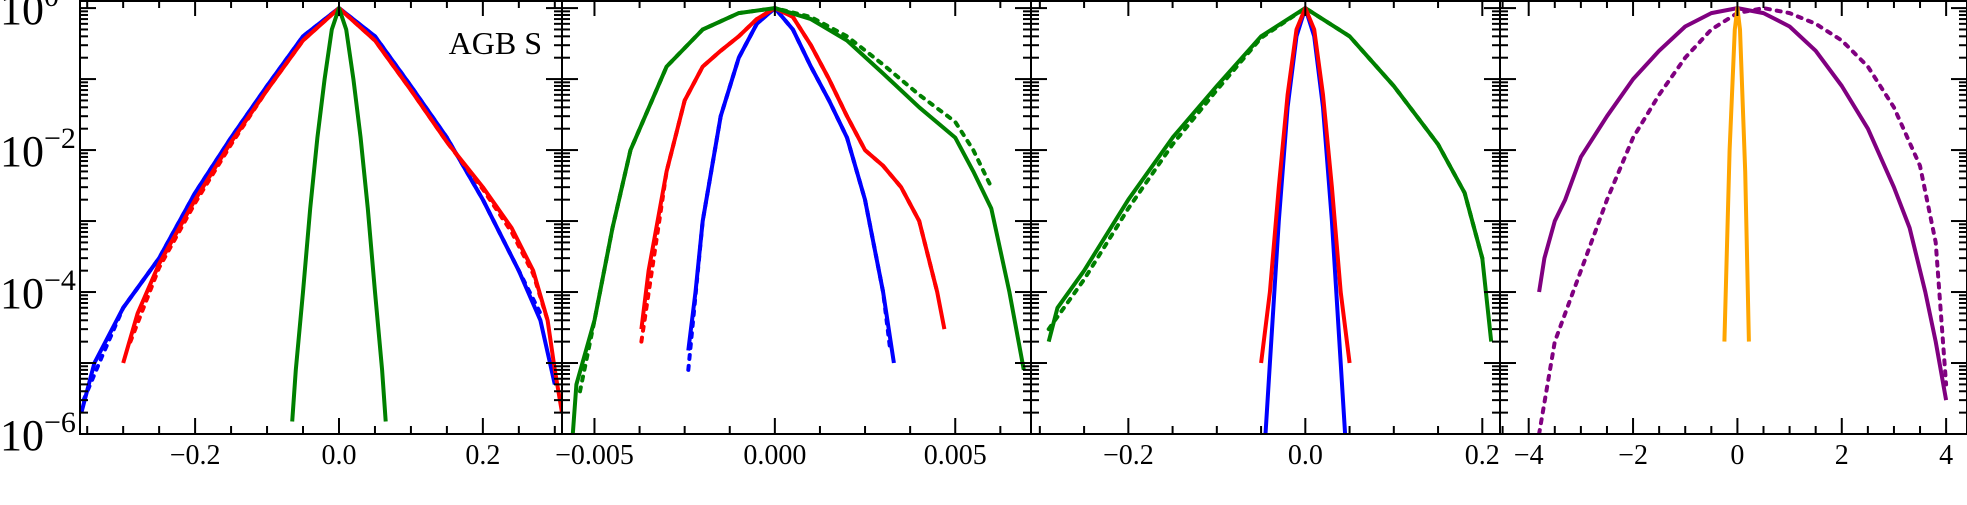 This screenshot has width=1967, height=505. What do you see at coordinates (594, 455) in the screenshot?
I see `x-tick-label: −0.005` at bounding box center [594, 455].